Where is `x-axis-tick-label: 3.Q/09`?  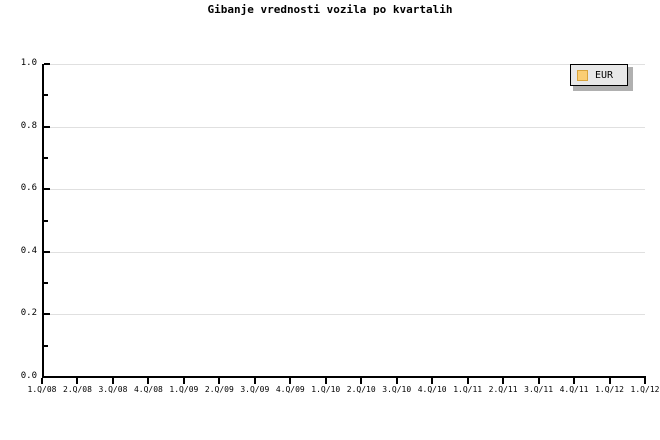 x-axis-tick-label: 3.Q/09 is located at coordinates (255, 389).